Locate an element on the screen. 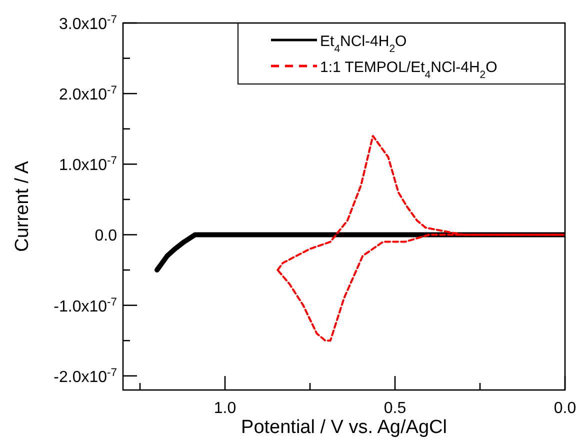 This screenshot has width=579, height=445. legend-label: 1:1 TEMPOL/Et$_{4}$NCl-4H$_{2}$O is located at coordinates (409, 70).